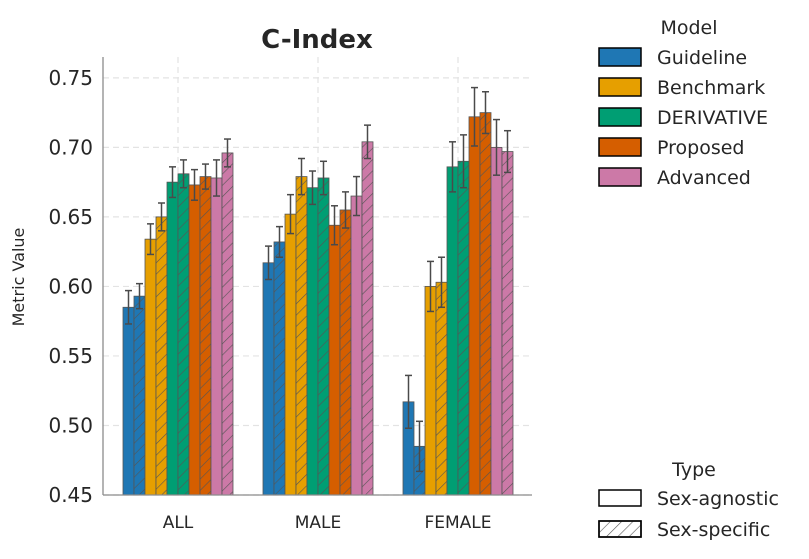 The width and height of the screenshot is (809, 559). What do you see at coordinates (620, 57) in the screenshot?
I see `legend-swatch-guideline` at bounding box center [620, 57].